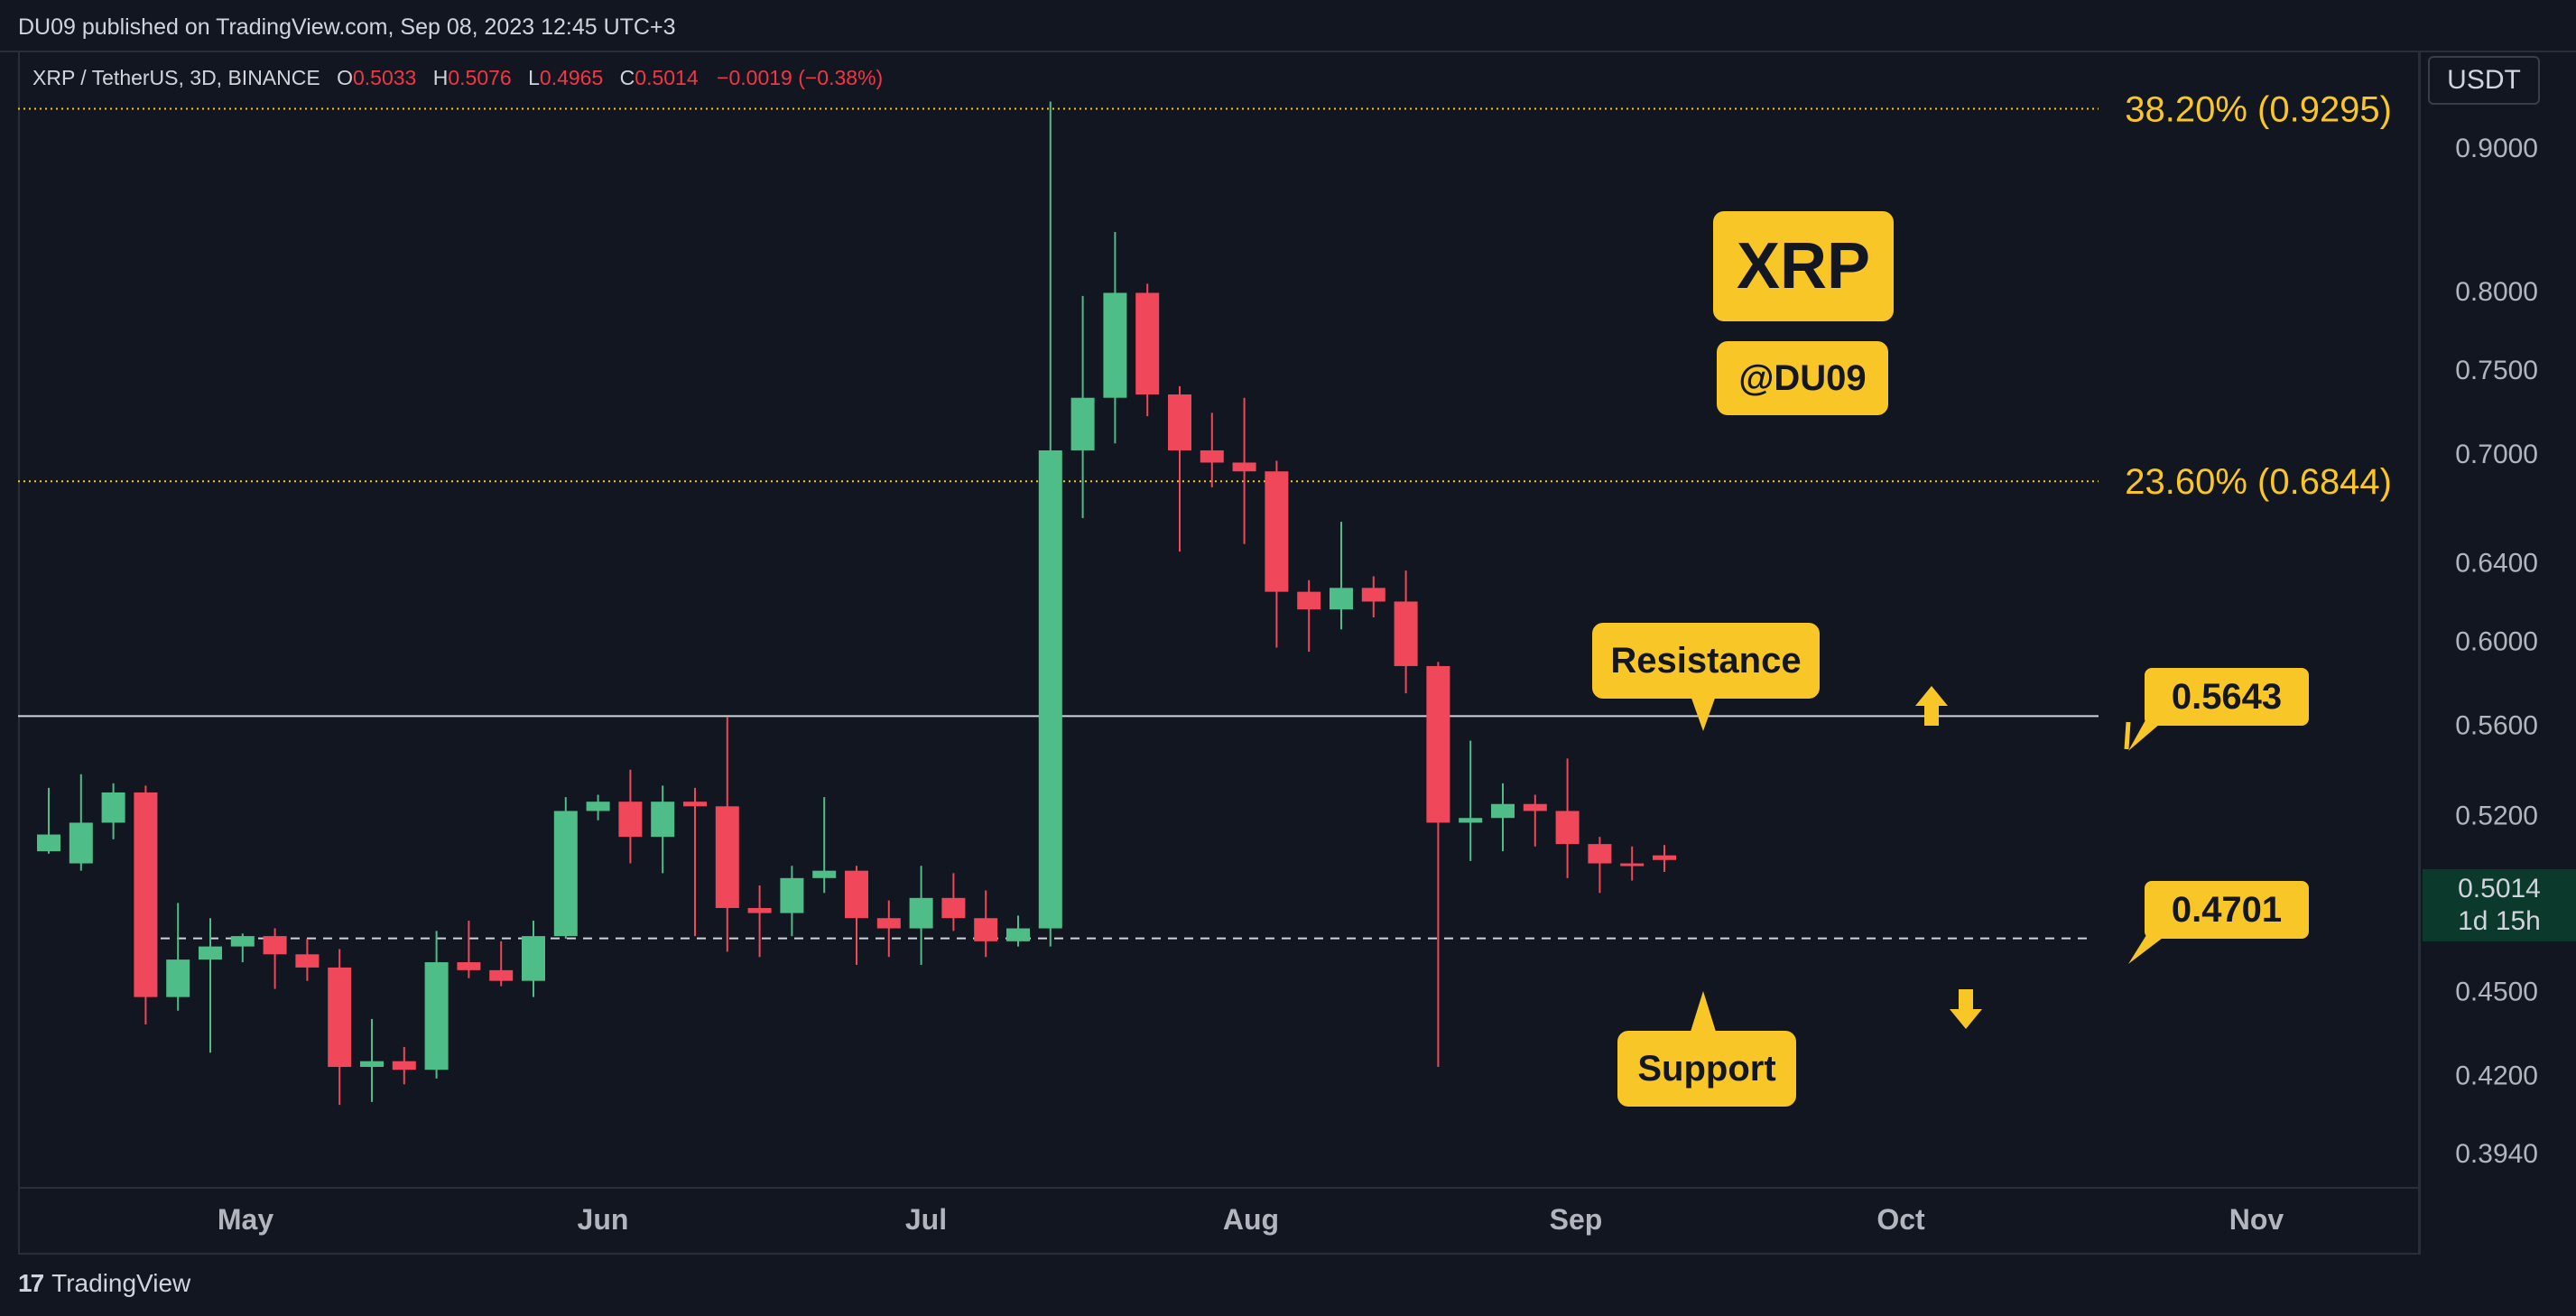 The image size is (2576, 1316). What do you see at coordinates (604, 1219) in the screenshot?
I see `x-tick-label: Jun` at bounding box center [604, 1219].